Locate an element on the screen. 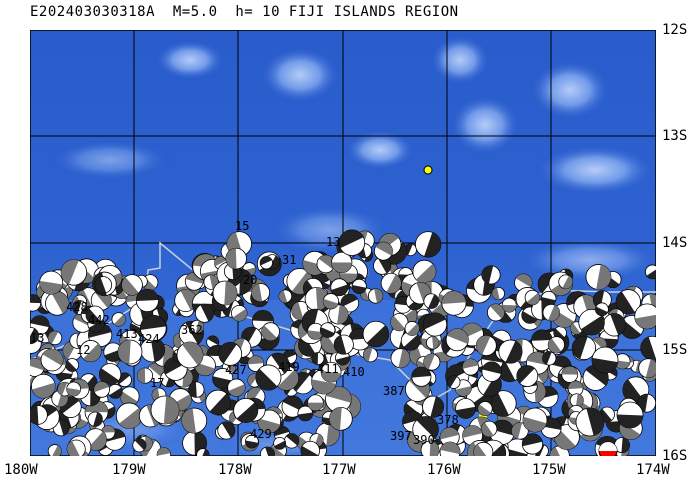 Image resolution: width=699 pixels, height=488 pixels. lon-label-177w: 177W is located at coordinates (339, 470).